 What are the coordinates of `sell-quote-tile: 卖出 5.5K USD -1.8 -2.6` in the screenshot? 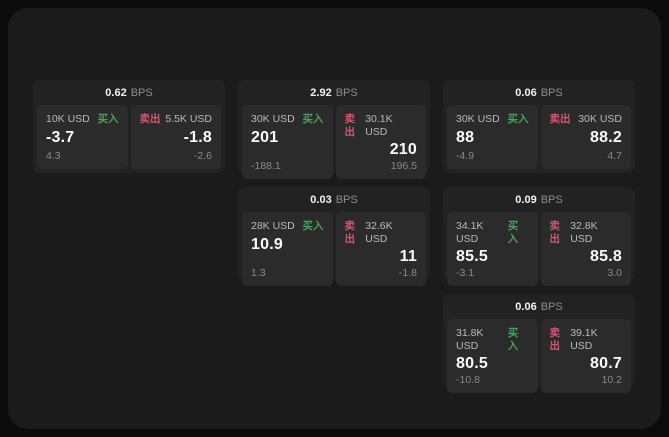 It's located at (175, 137).